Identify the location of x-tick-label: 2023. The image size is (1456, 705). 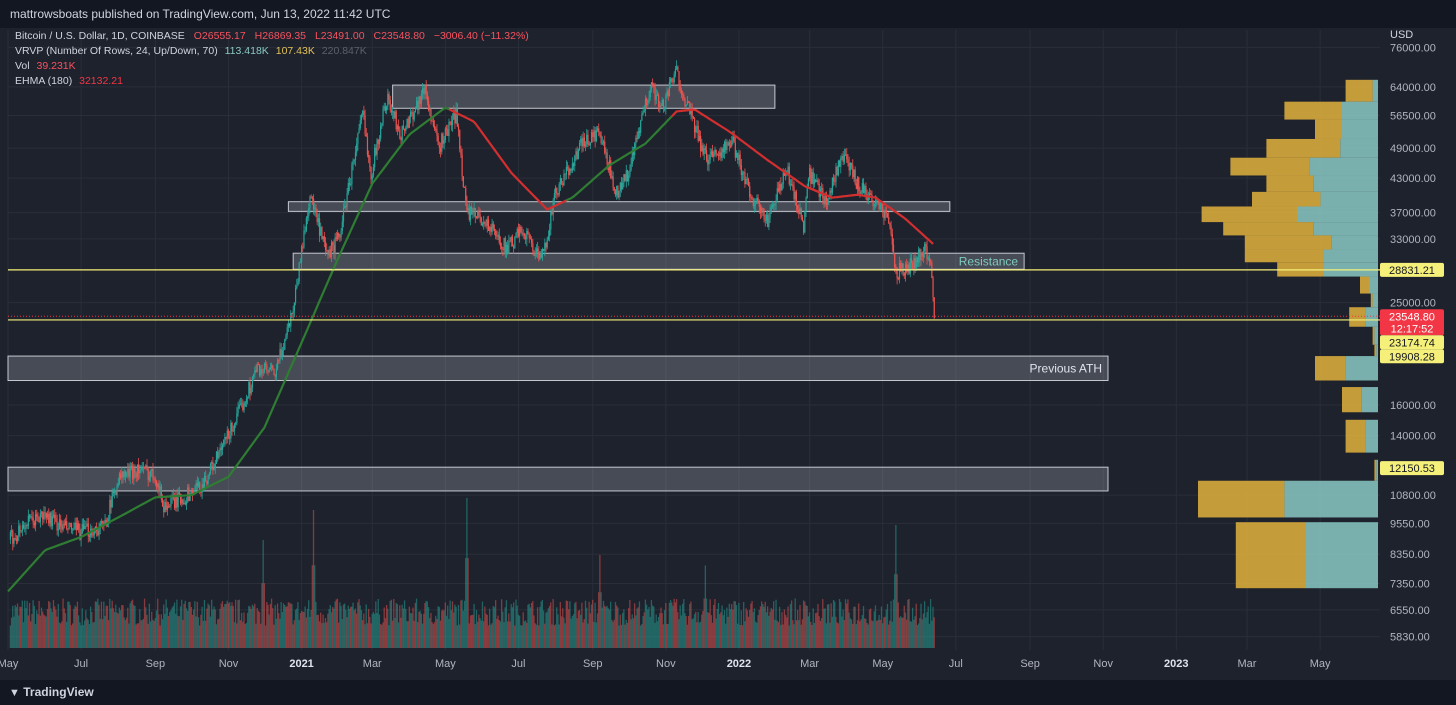
(1176, 664).